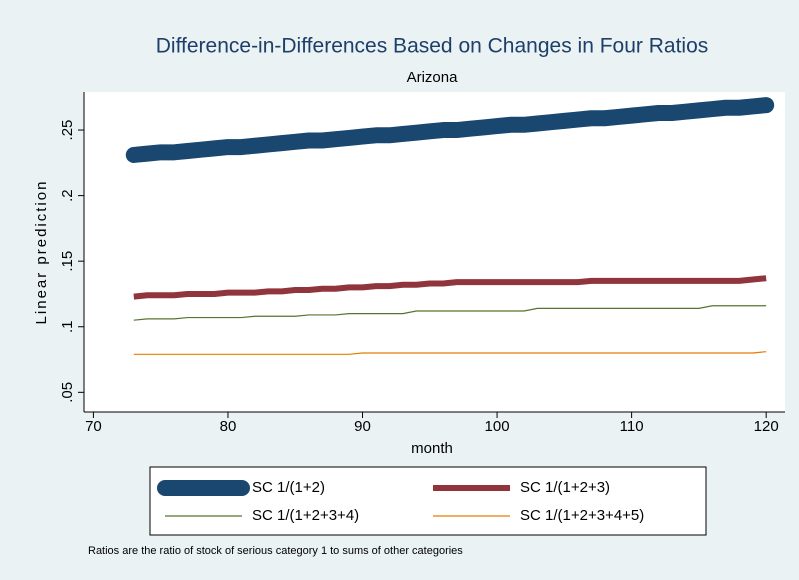 This screenshot has height=580, width=799. I want to click on x-tick-label: 70, so click(93, 426).